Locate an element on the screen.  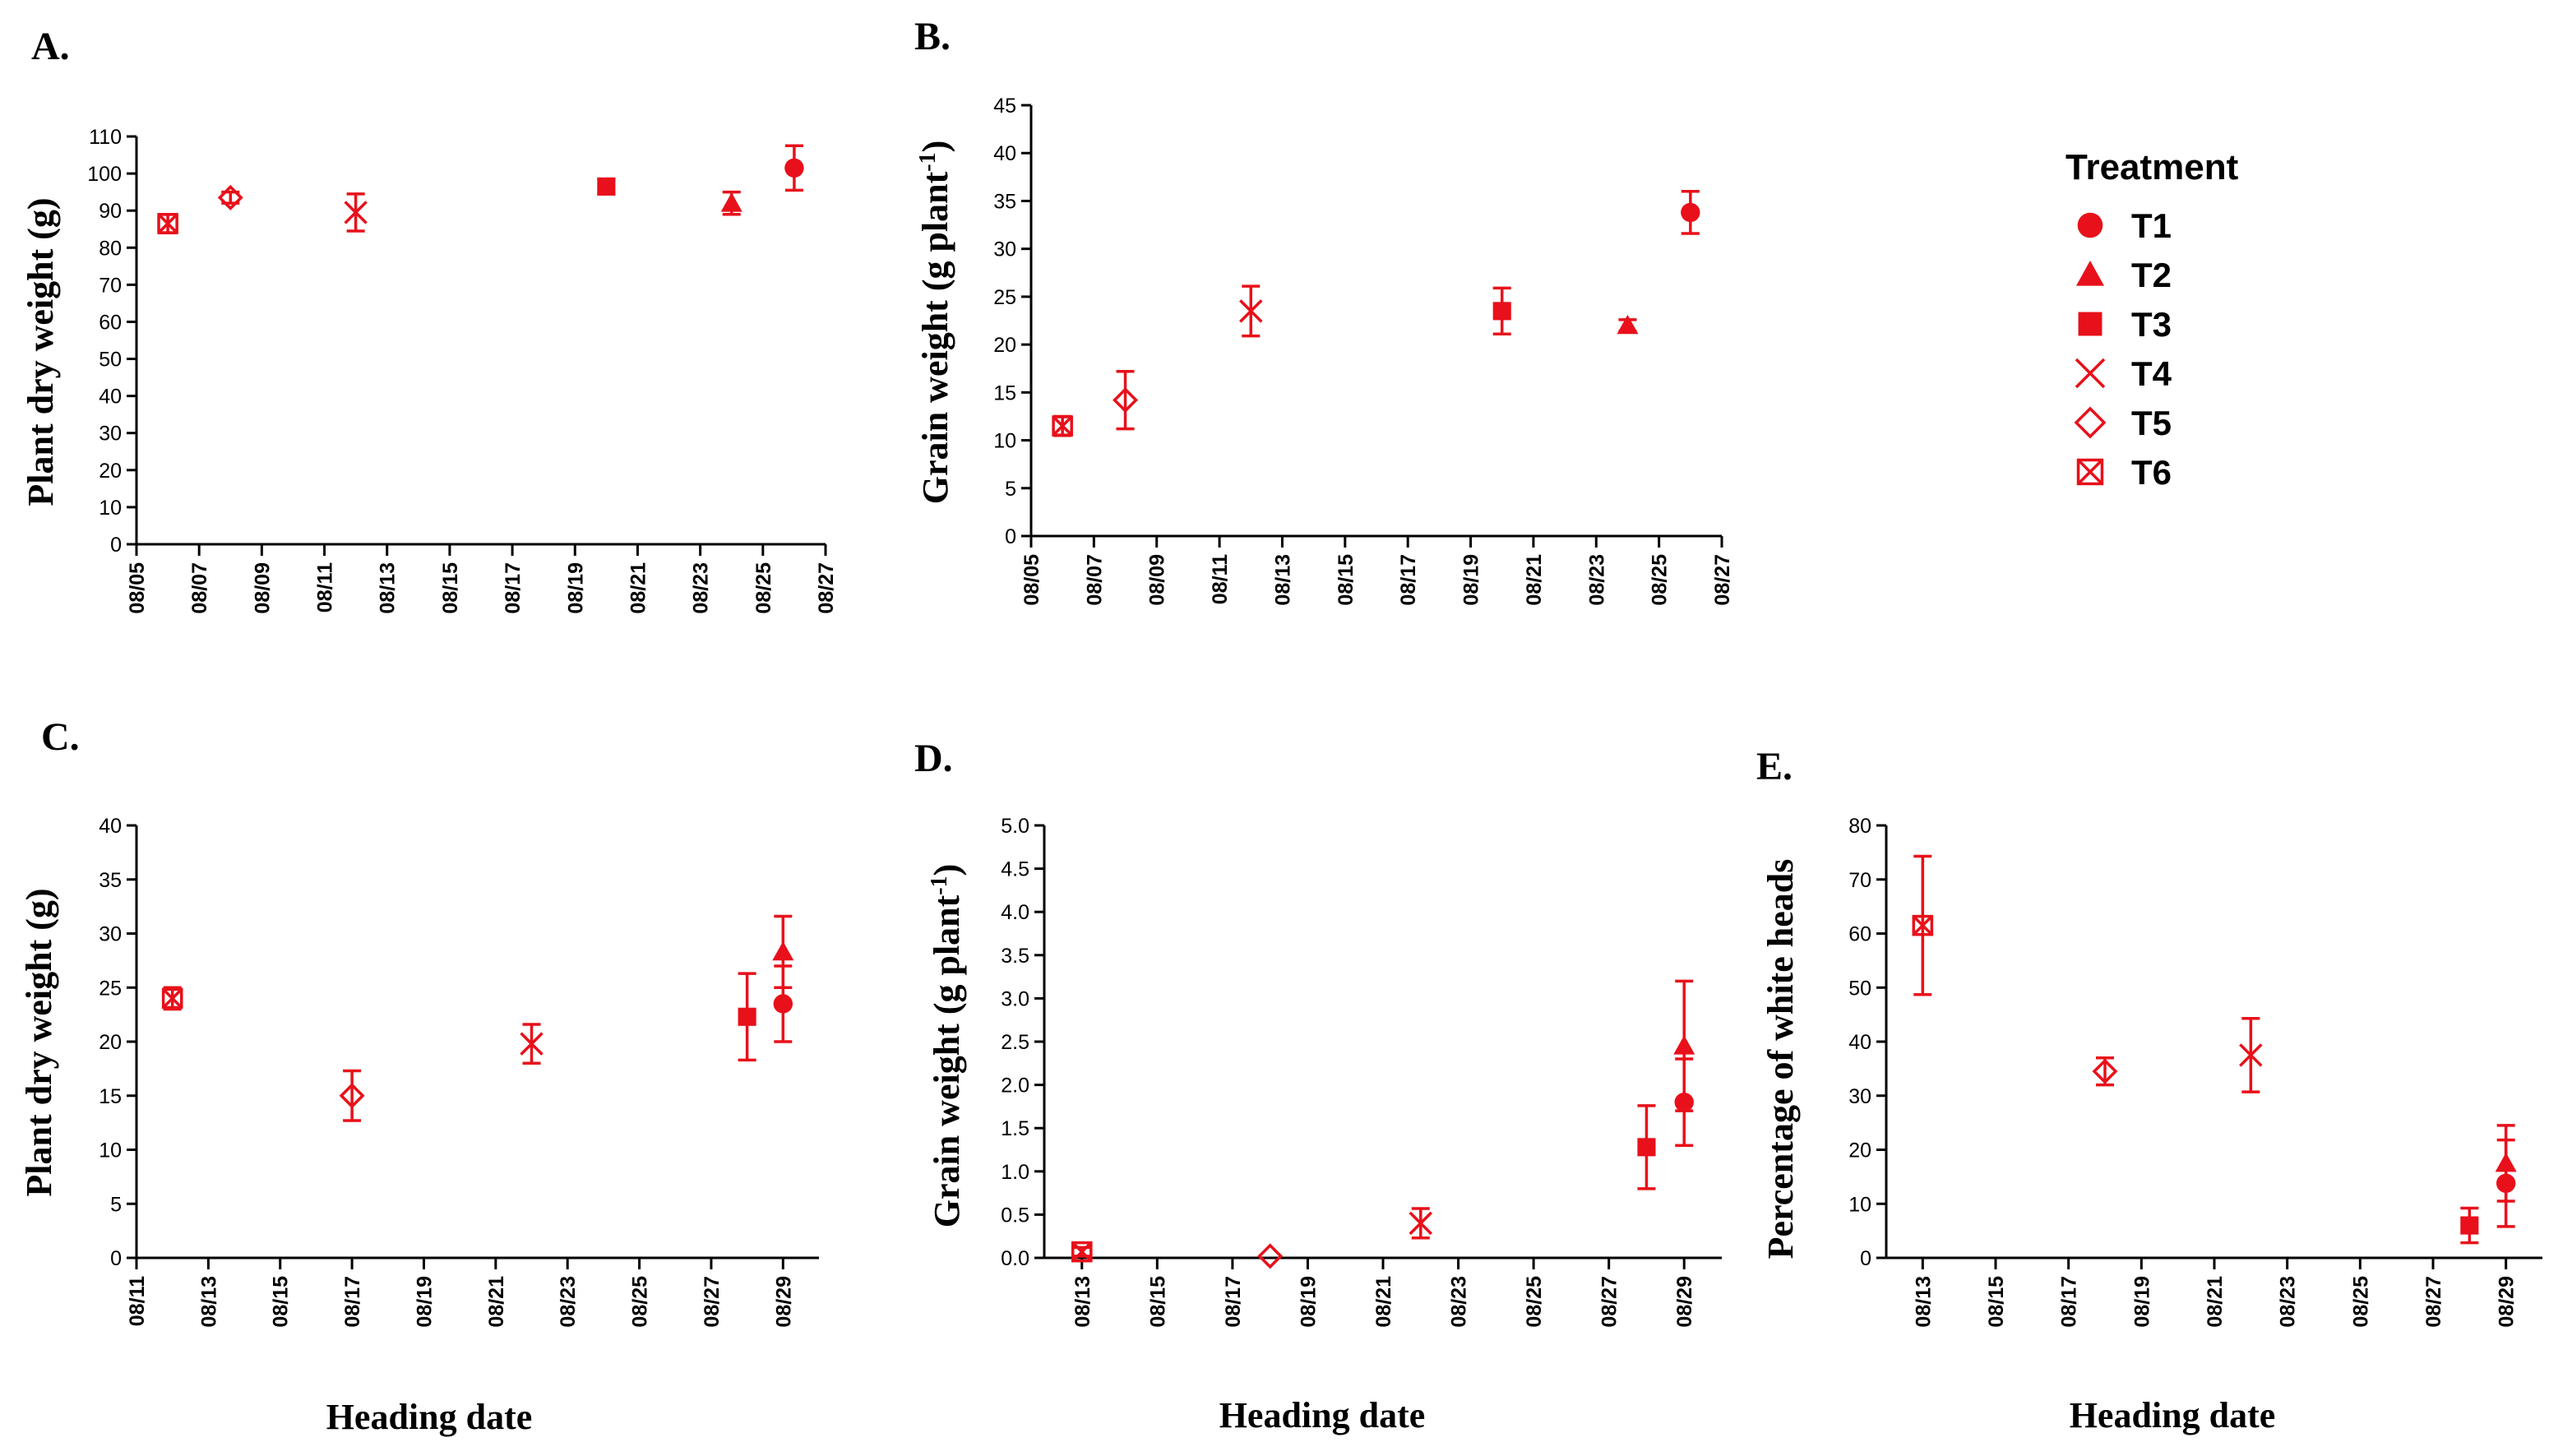
y-tick-label-e: 30 is located at coordinates (1860, 1096).